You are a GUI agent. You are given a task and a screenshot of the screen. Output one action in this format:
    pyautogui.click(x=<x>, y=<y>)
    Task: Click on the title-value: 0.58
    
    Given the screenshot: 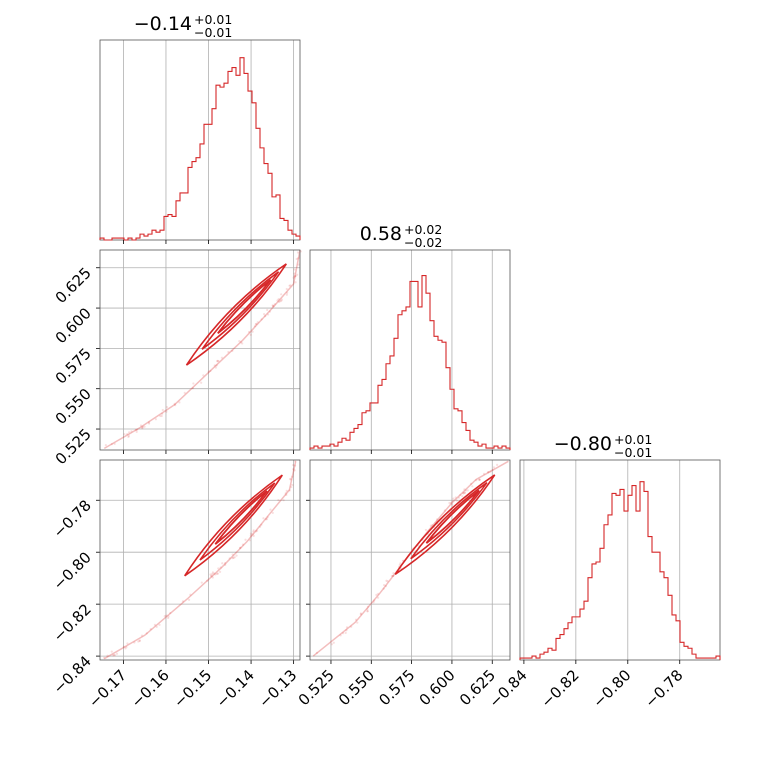 What is the action you would take?
    pyautogui.click(x=381, y=234)
    